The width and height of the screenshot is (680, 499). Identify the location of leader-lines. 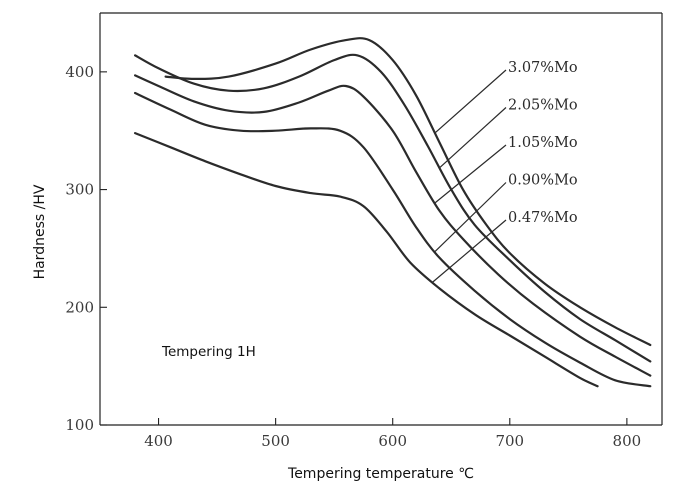
(469, 176).